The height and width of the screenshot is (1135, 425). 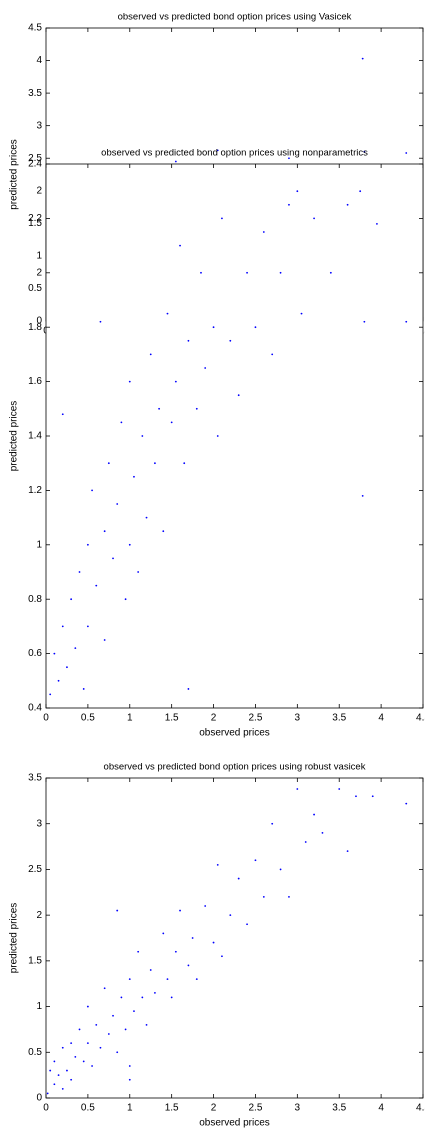 What do you see at coordinates (35, 436) in the screenshot?
I see `y-tick-label: 1.4` at bounding box center [35, 436].